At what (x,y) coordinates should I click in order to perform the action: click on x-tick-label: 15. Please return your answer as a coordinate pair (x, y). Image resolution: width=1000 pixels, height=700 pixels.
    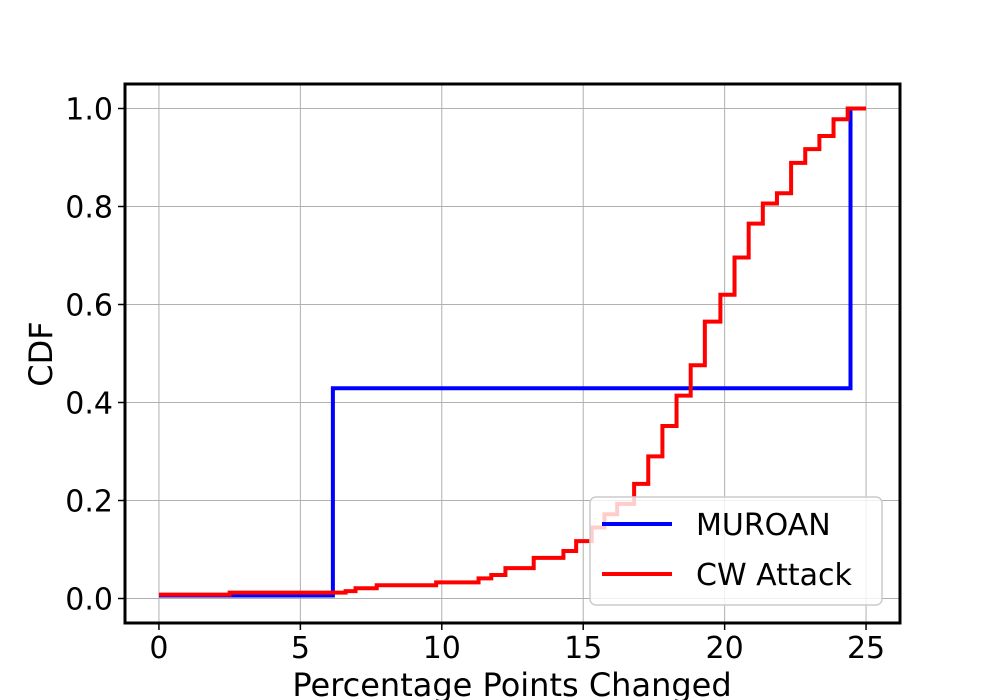
    Looking at the image, I should click on (583, 648).